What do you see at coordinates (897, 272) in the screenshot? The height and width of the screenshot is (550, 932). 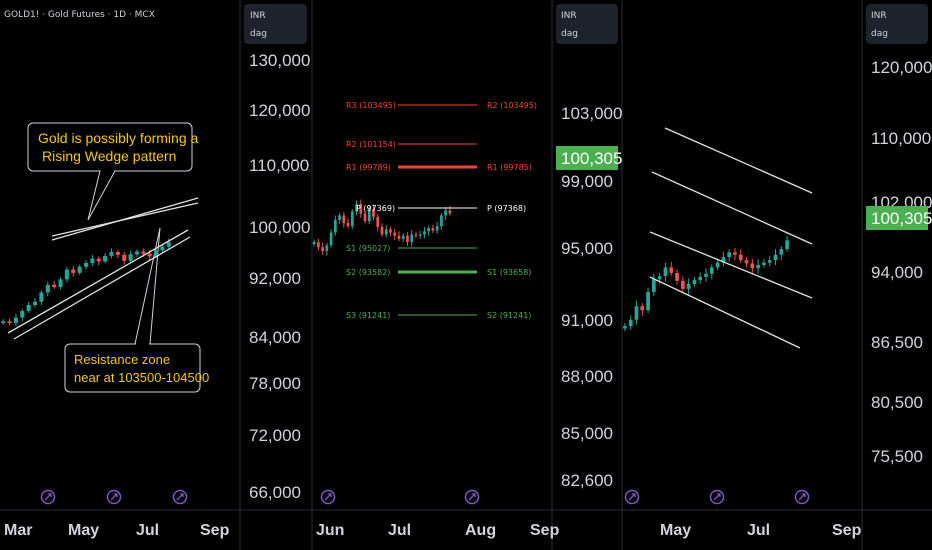 I see `price-tick: 94,000` at bounding box center [897, 272].